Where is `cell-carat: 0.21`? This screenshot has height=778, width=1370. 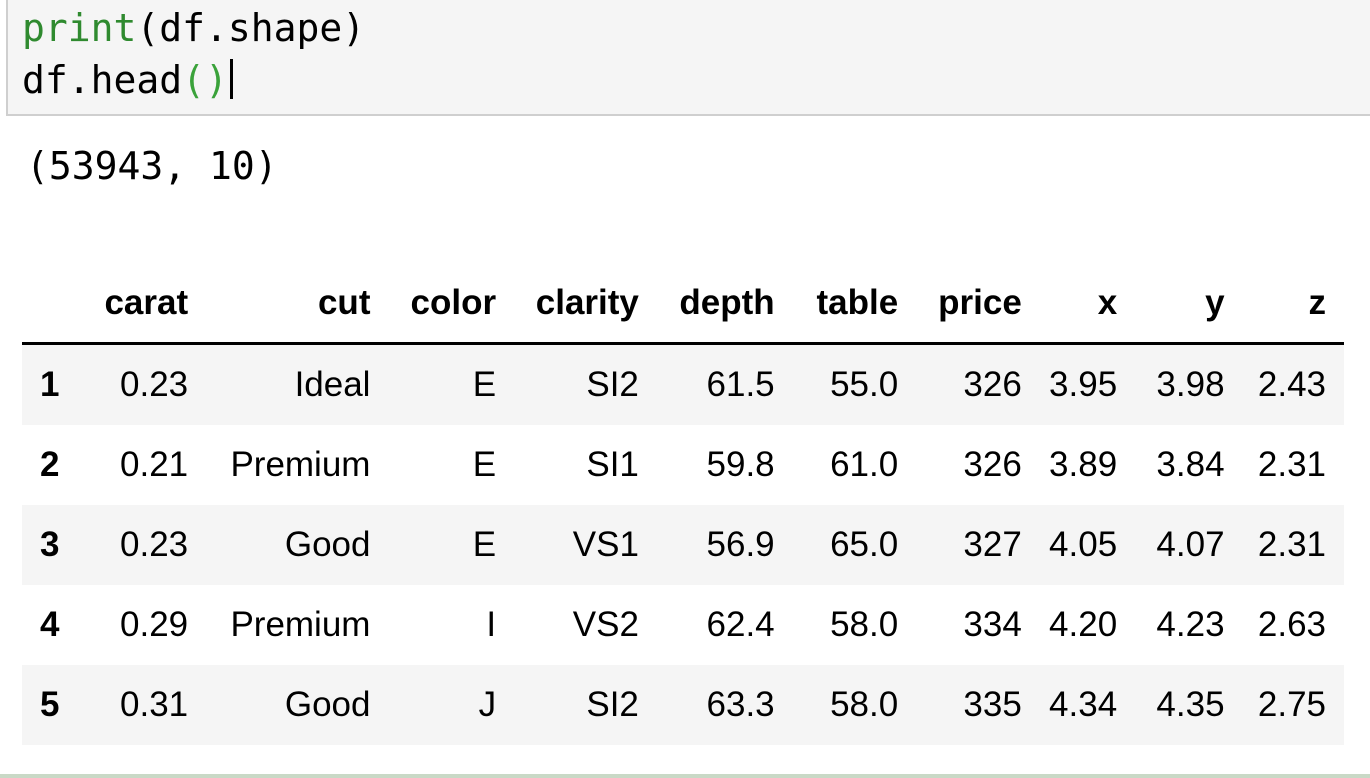 cell-carat: 0.21 is located at coordinates (154, 464).